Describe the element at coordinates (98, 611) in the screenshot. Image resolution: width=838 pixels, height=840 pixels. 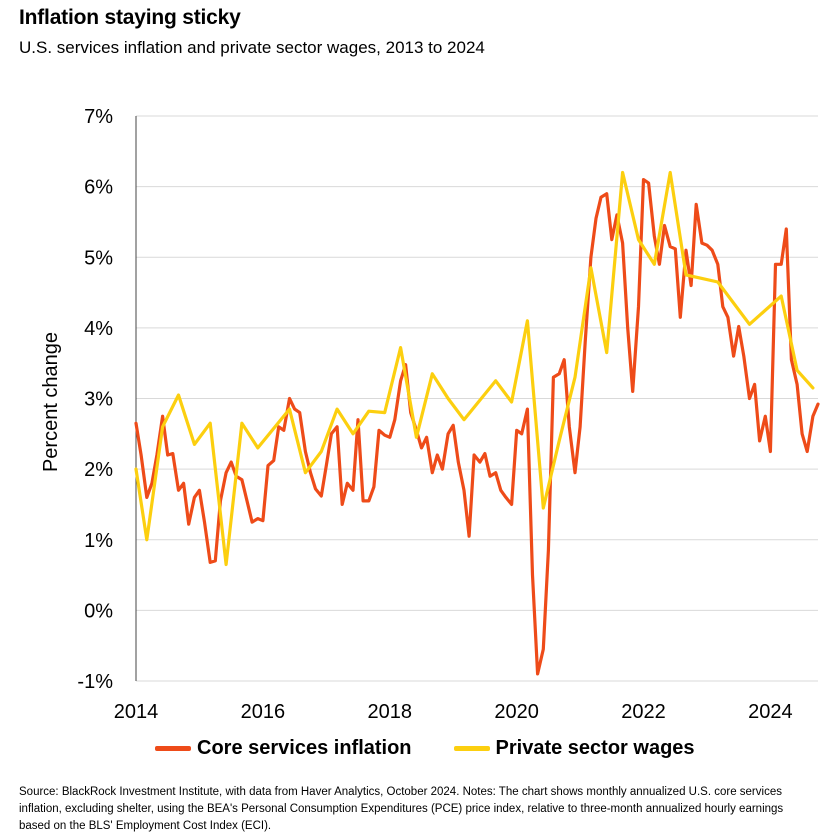
I see `y-tick-label: 0%` at that location.